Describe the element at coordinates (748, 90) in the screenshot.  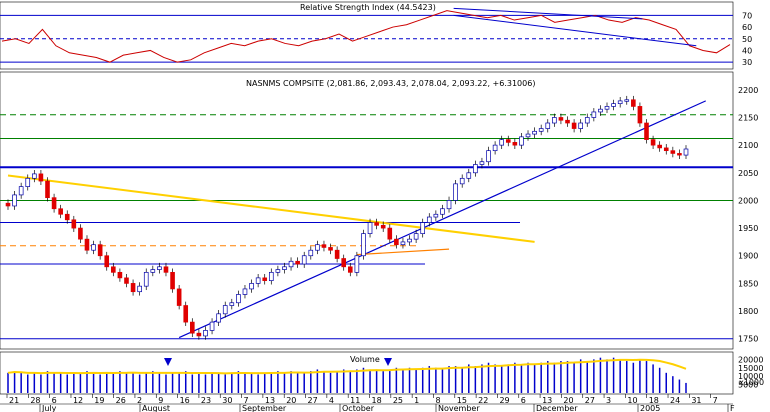
I see `price-y-tick-label: 2200` at that location.